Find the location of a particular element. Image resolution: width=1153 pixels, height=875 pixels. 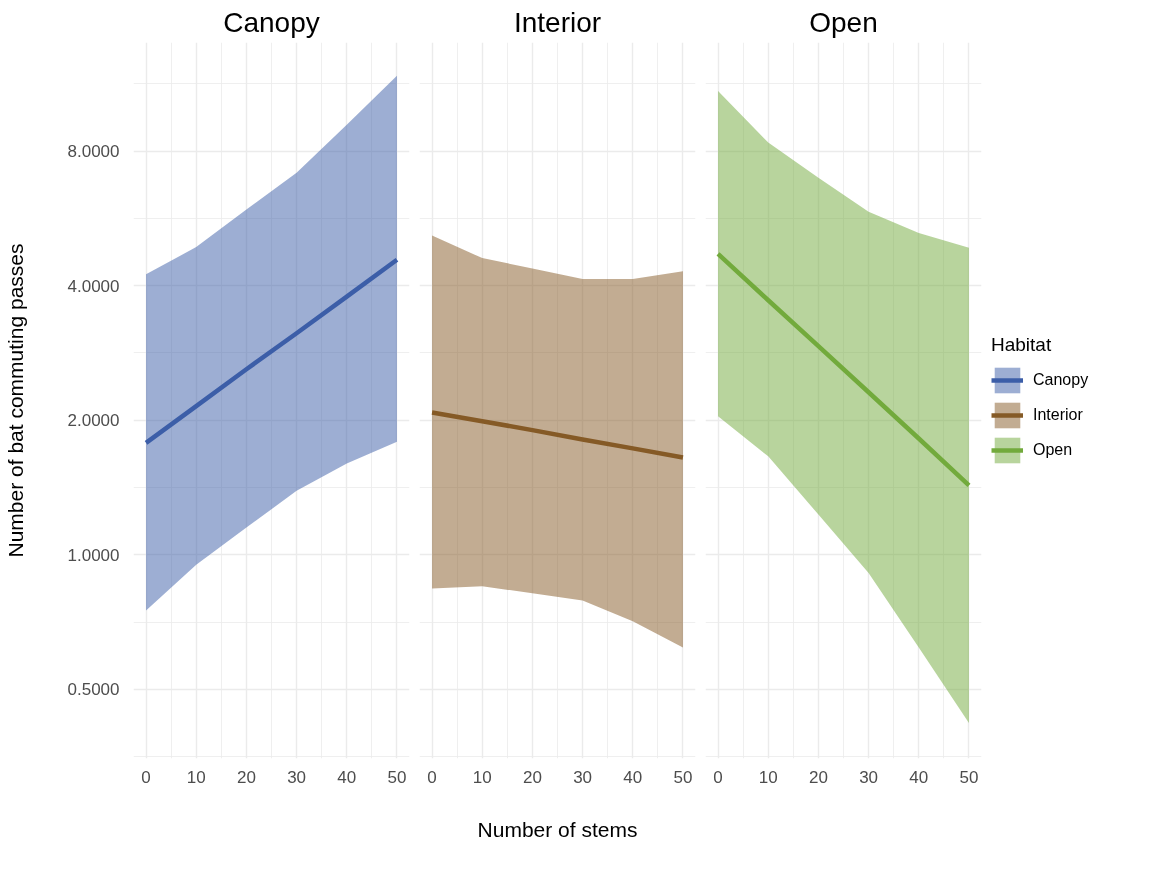

chart-title: Open is located at coordinates (843, 22).